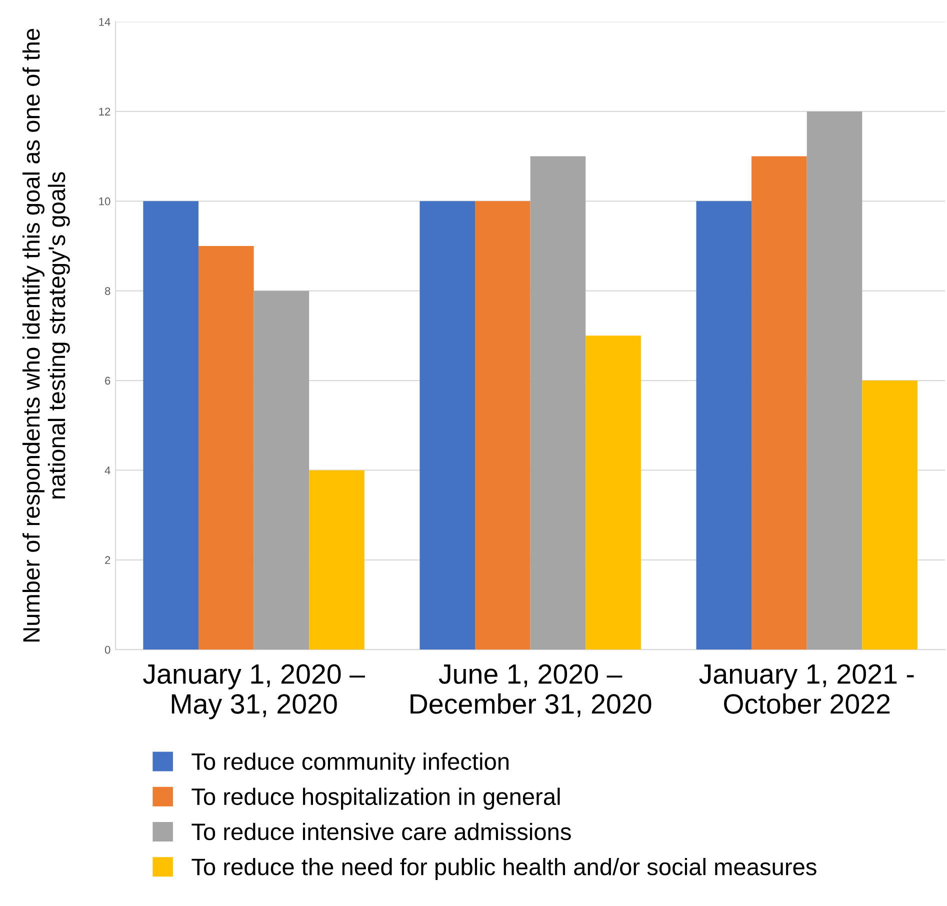 Image resolution: width=947 pixels, height=906 pixels. Describe the element at coordinates (381, 831) in the screenshot. I see `legend-label: To reduce intensive care admissions` at that location.